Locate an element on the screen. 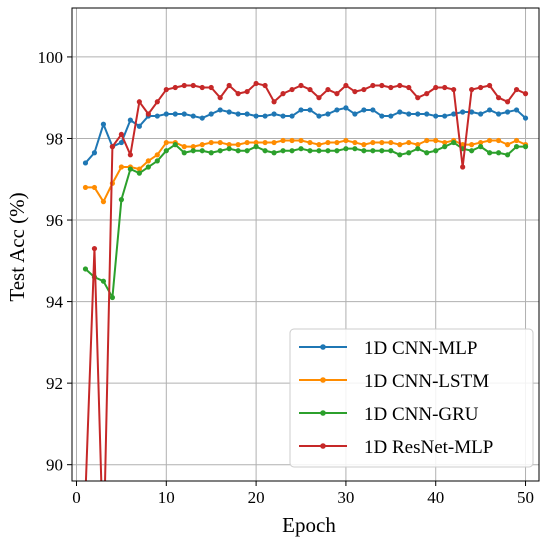  legend-entry-label: 1D CNN-LSTM is located at coordinates (426, 381).